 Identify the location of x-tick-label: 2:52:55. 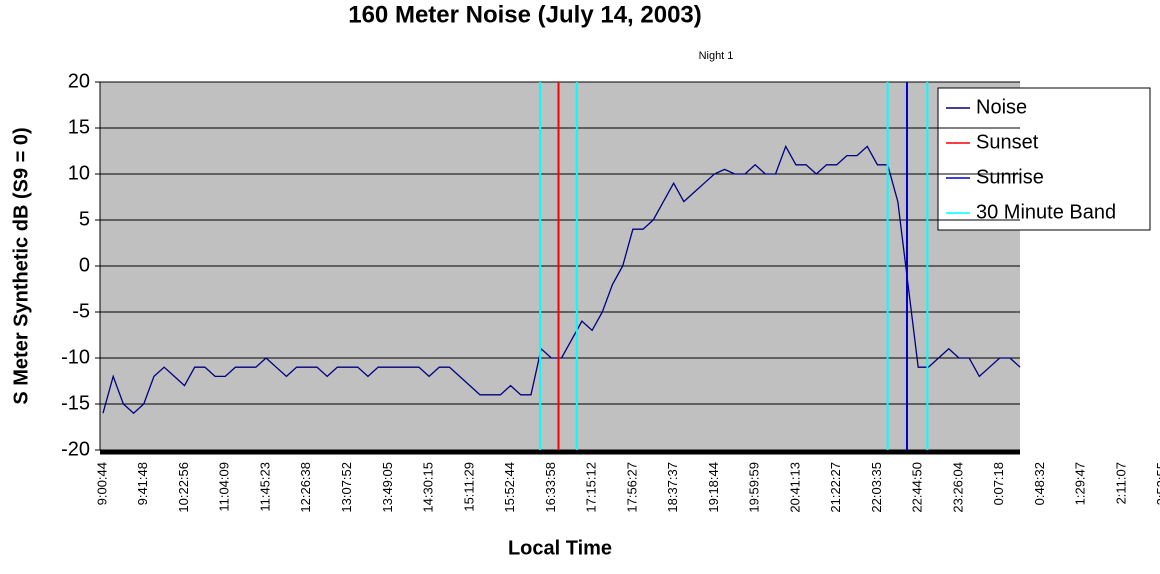
(1157, 483).